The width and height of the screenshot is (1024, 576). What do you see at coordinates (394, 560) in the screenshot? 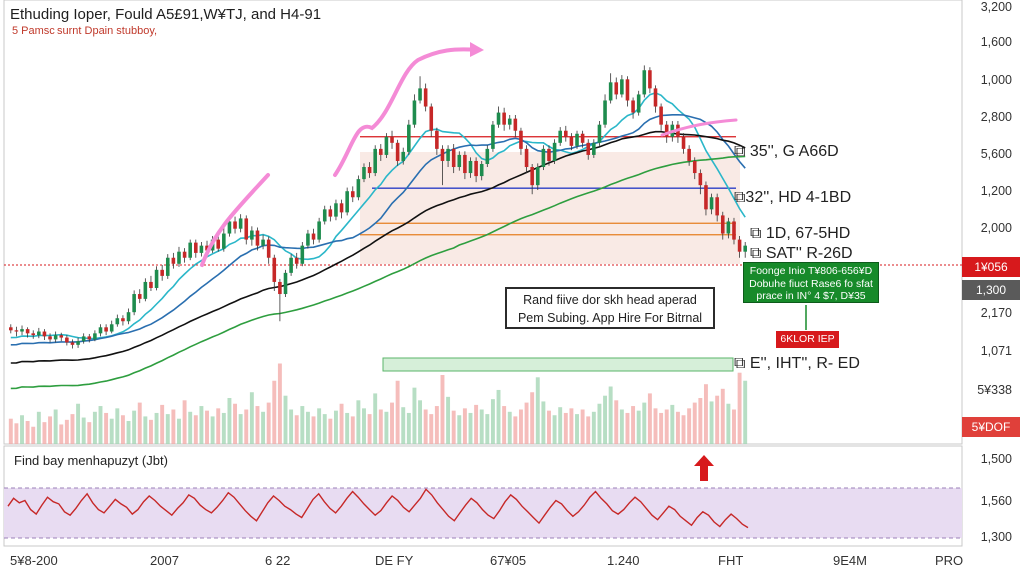
I see `x-tick: DE FY` at bounding box center [394, 560].